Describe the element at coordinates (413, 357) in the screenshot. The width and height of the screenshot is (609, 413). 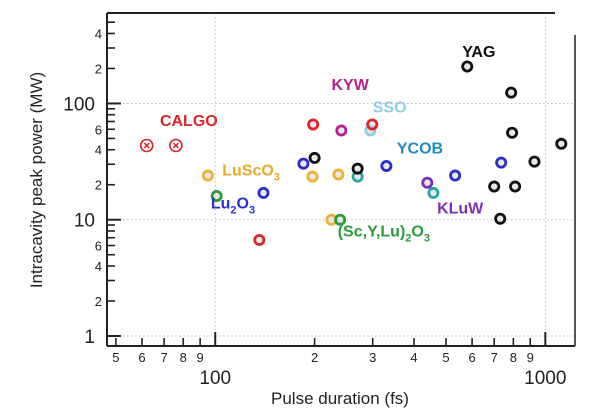
I see `x-minor-tick-label: 4` at that location.